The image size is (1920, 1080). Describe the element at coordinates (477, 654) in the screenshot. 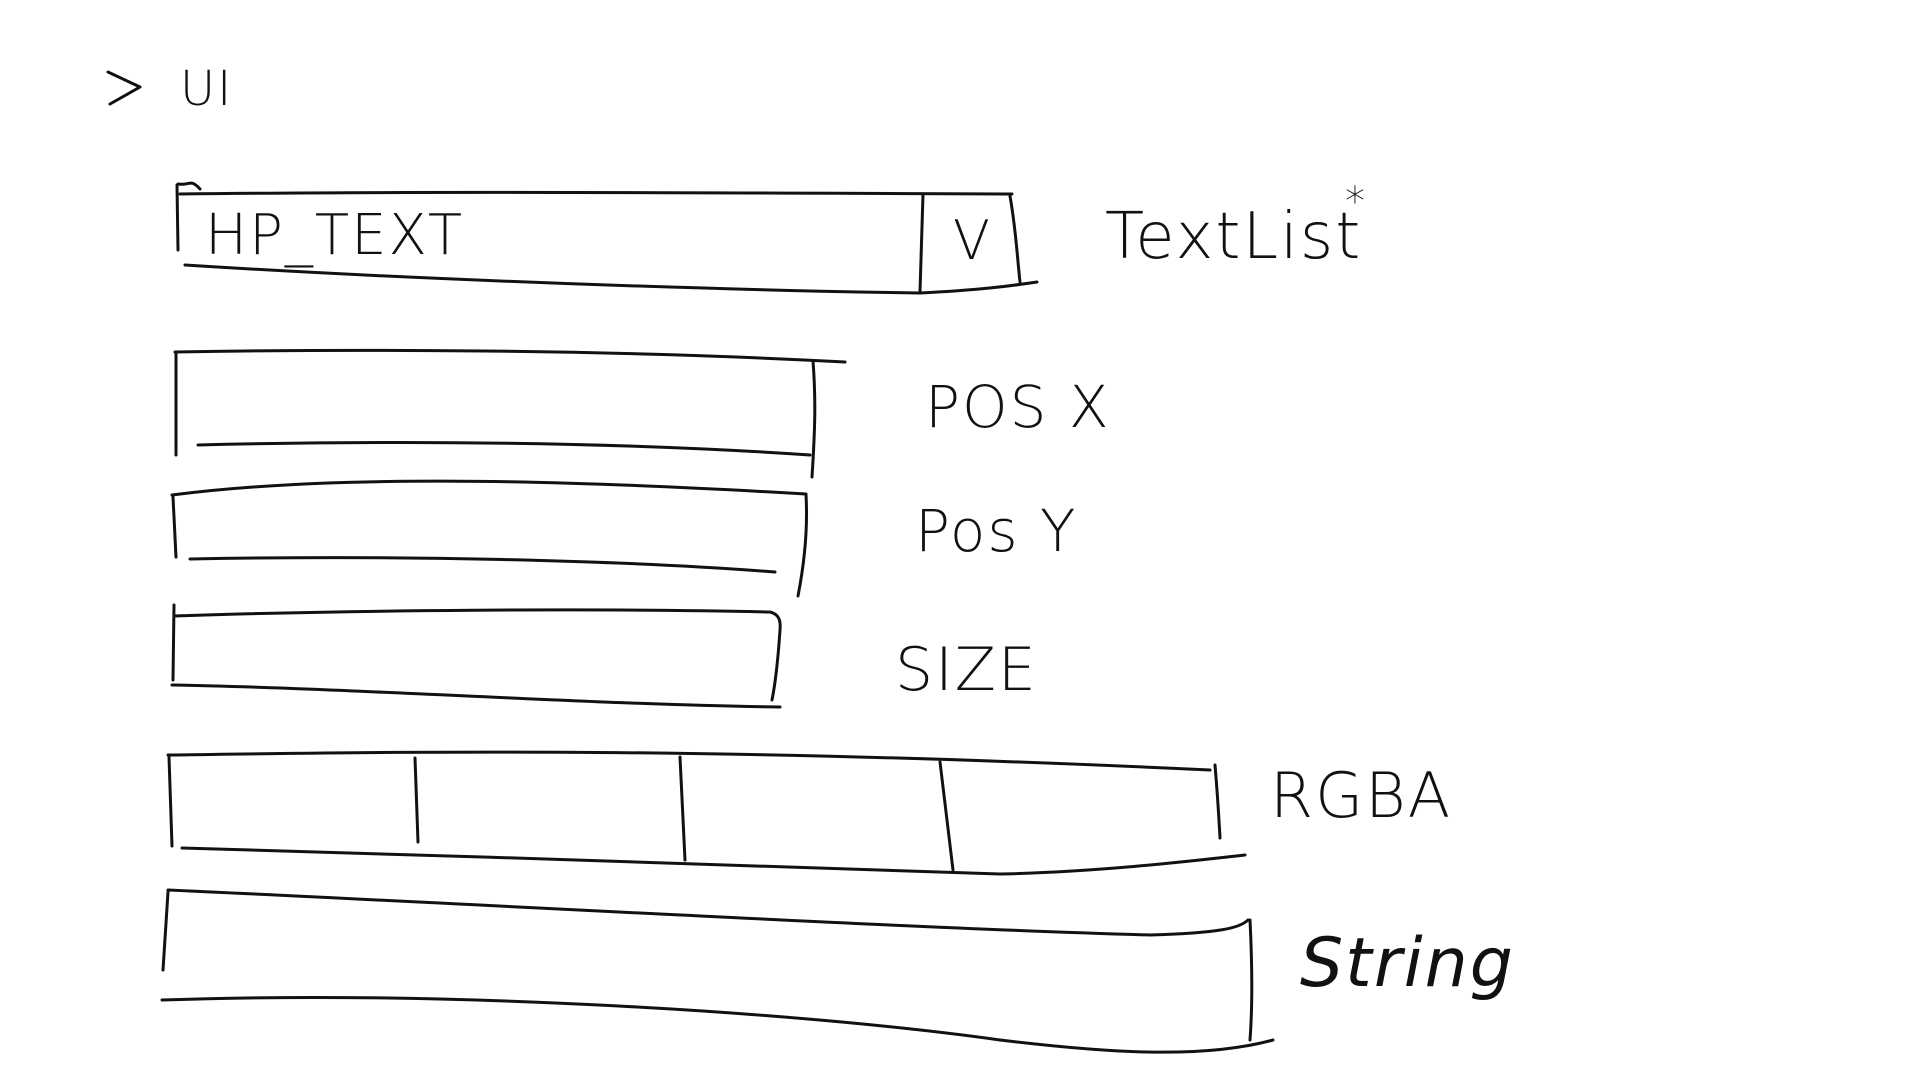

I see `size-input` at that location.